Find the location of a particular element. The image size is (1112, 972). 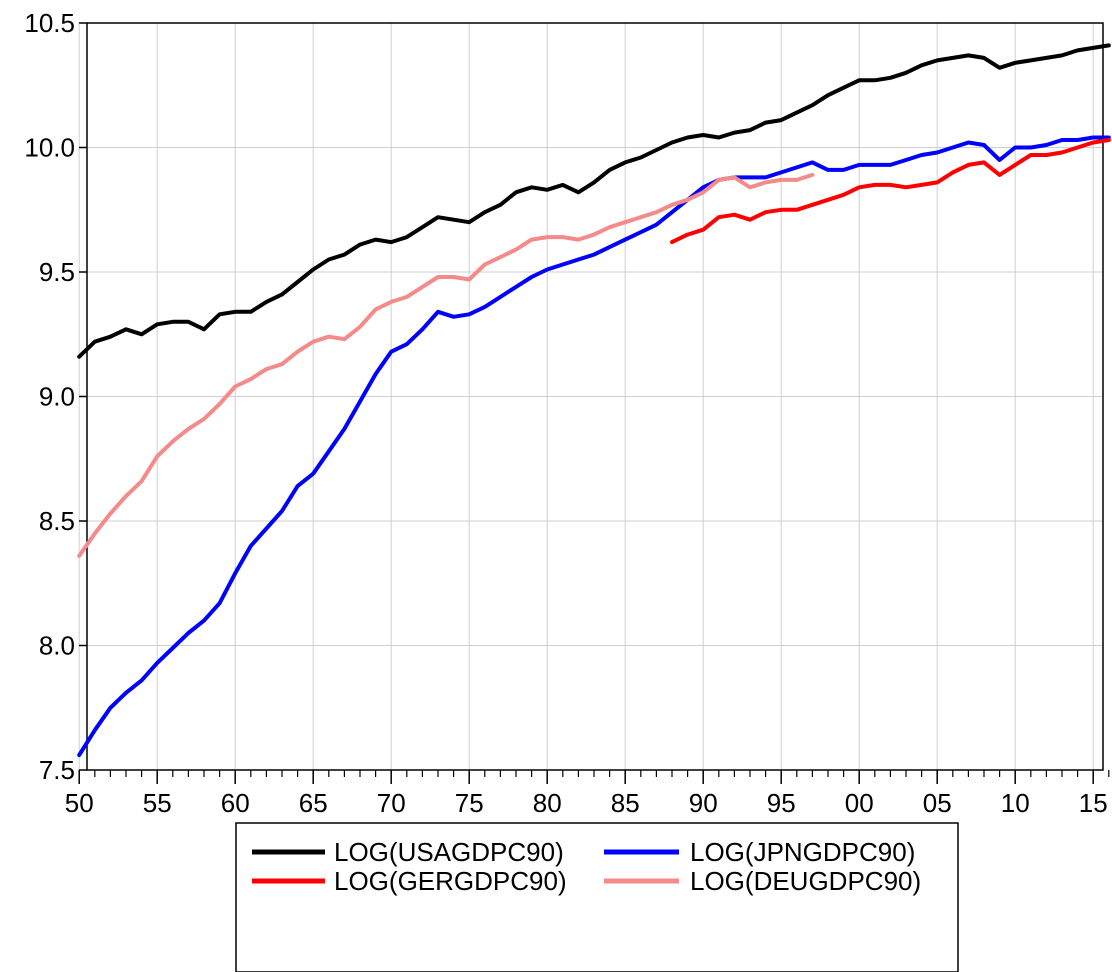

x-tick-label: 00 is located at coordinates (859, 803).